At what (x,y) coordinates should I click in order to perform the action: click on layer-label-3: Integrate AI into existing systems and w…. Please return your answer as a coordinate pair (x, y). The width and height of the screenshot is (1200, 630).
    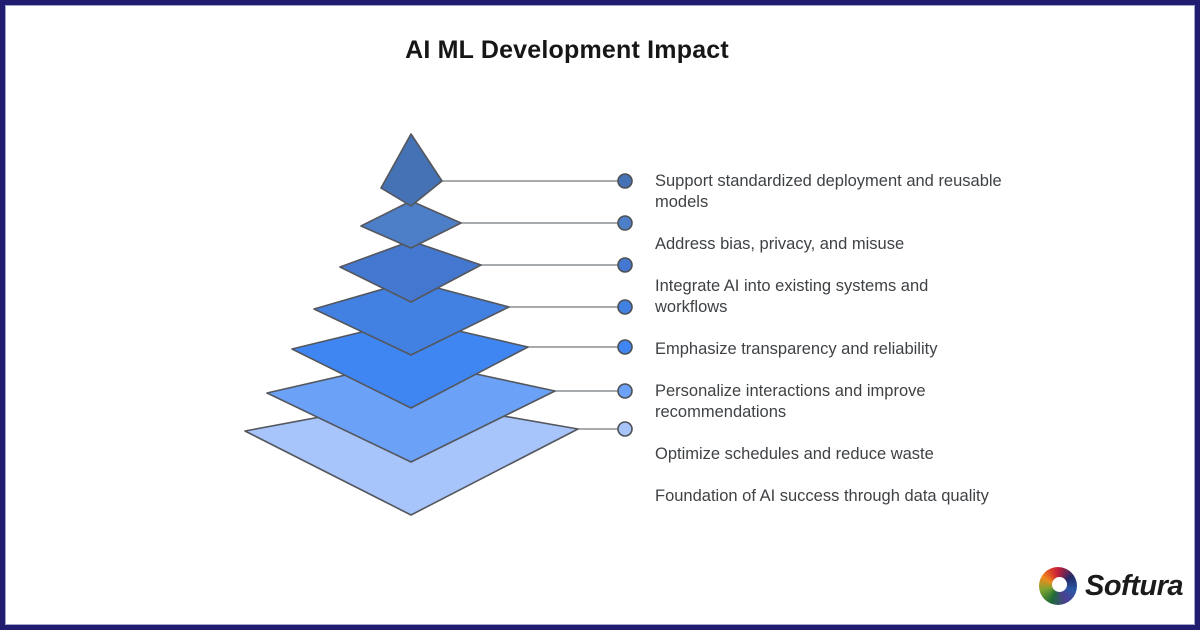
    Looking at the image, I should click on (792, 296).